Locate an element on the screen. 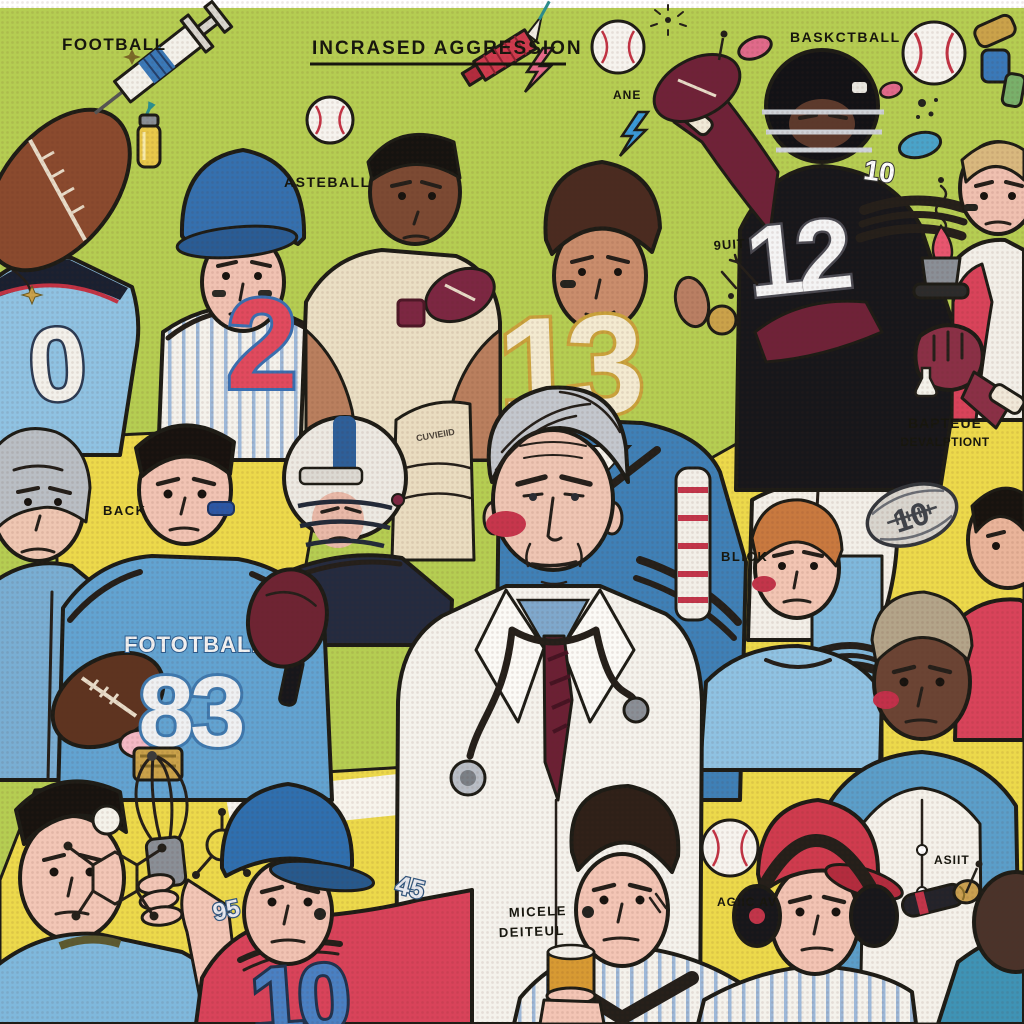  figure-whisk-player is located at coordinates (122, 887).